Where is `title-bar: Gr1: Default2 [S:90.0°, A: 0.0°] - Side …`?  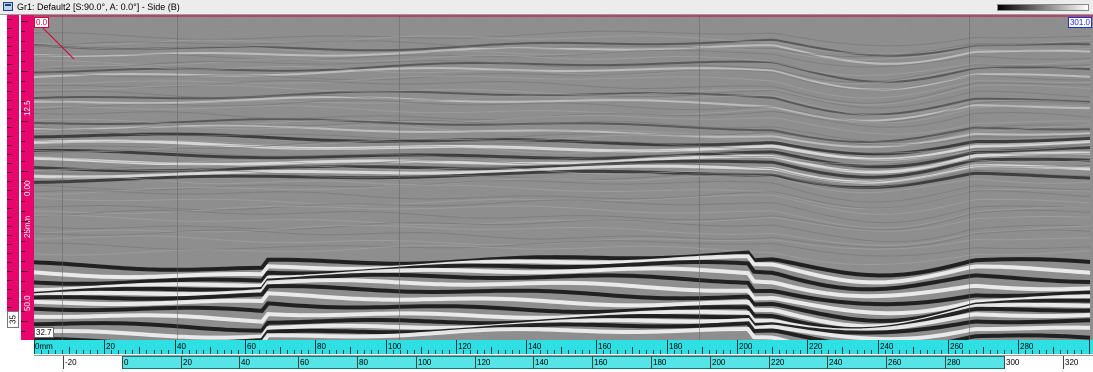
title-bar: Gr1: Default2 [S:90.0°, A: 0.0°] - Side … is located at coordinates (546, 7).